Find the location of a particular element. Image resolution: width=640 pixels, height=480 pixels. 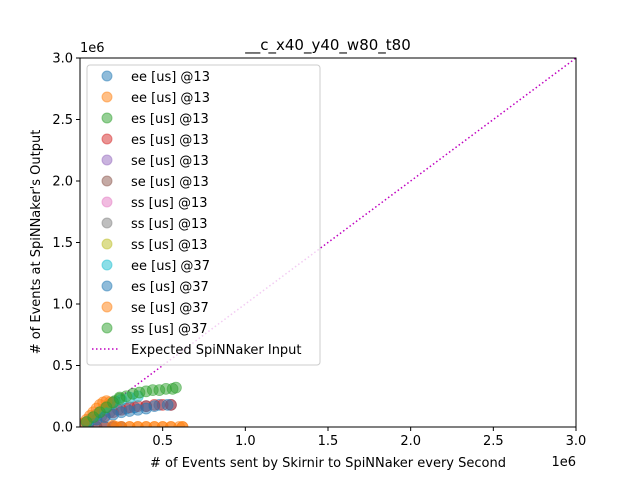

y-axis-offset-label: 1e6 is located at coordinates (92, 48).